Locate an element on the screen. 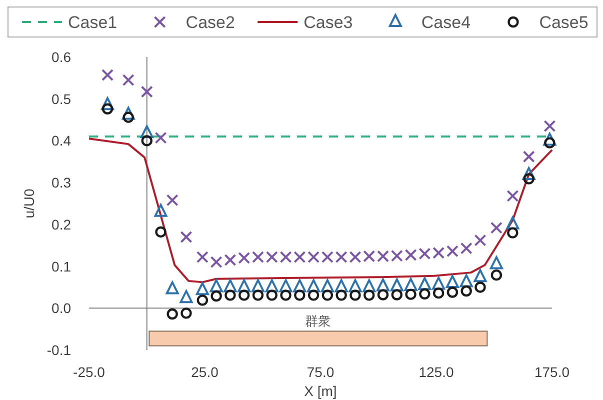  y-tick-label: 0.1 is located at coordinates (62, 266).